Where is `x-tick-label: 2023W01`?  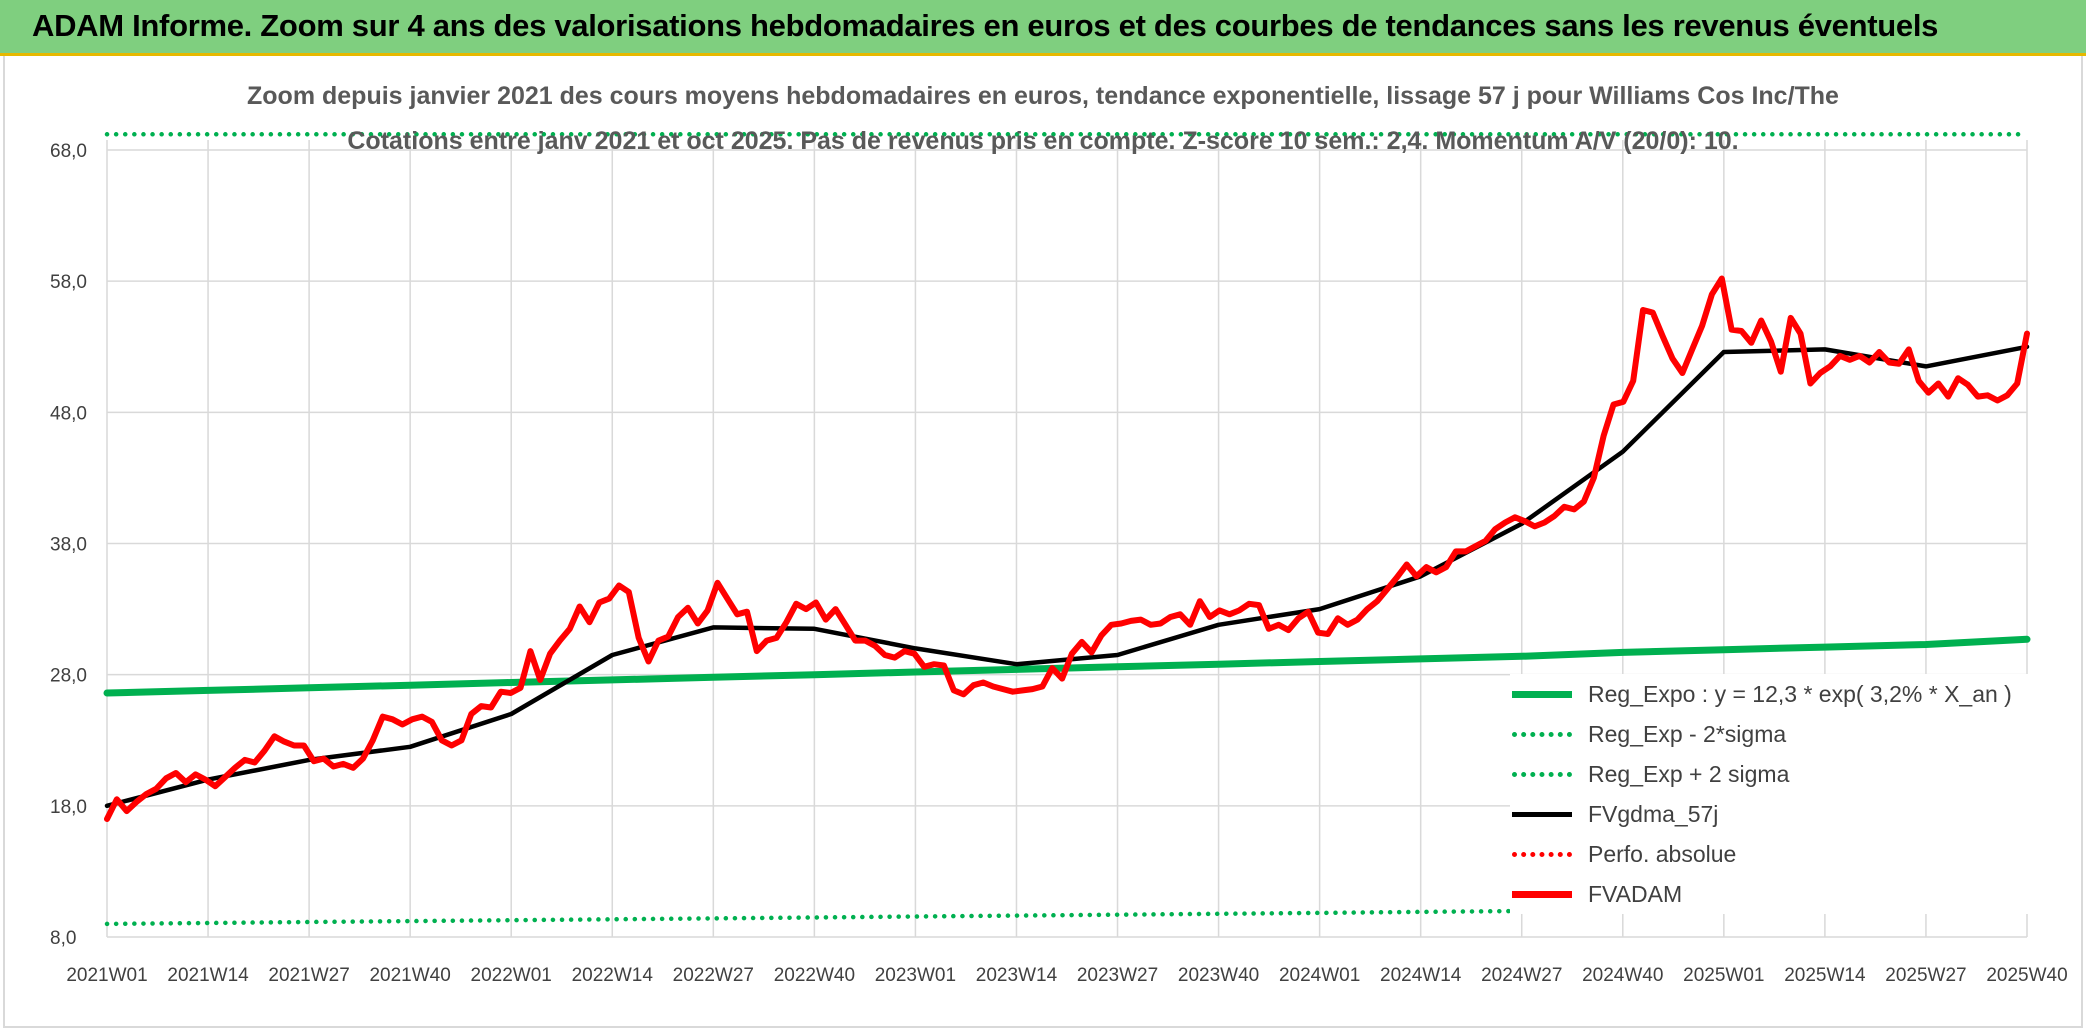
x-tick-label: 2023W01 is located at coordinates (915, 975).